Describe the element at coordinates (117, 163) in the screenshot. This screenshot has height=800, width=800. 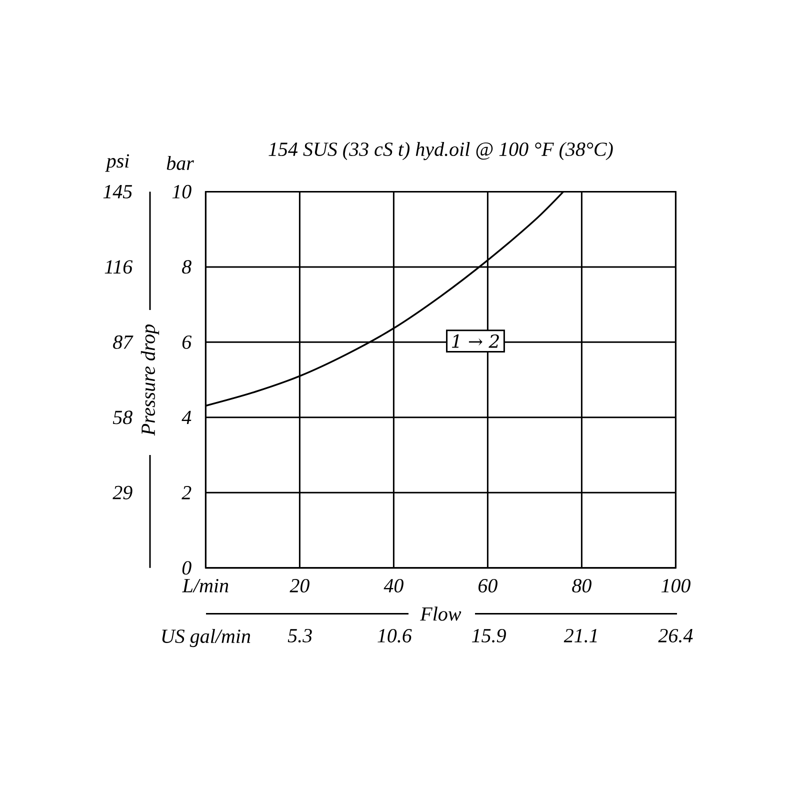
I see `text: psi` at that location.